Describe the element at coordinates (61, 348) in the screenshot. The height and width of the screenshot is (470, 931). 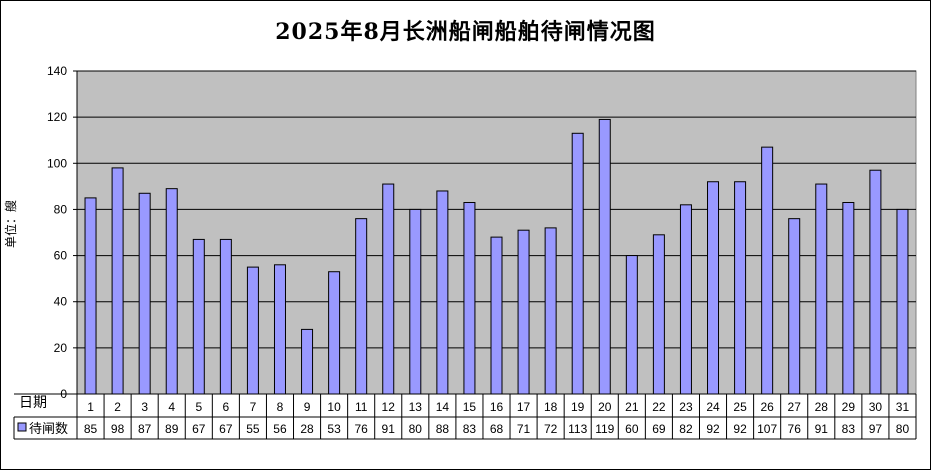
I see `y-tick-label: 20` at that location.